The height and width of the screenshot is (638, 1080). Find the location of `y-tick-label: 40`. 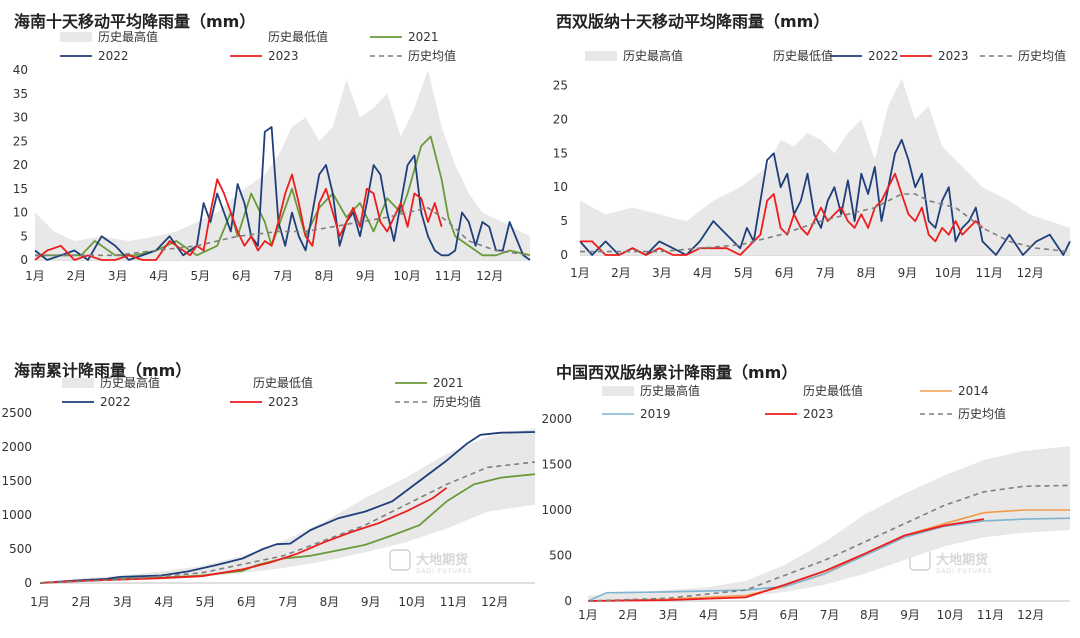

y-tick-label: 40 is located at coordinates (20, 70).